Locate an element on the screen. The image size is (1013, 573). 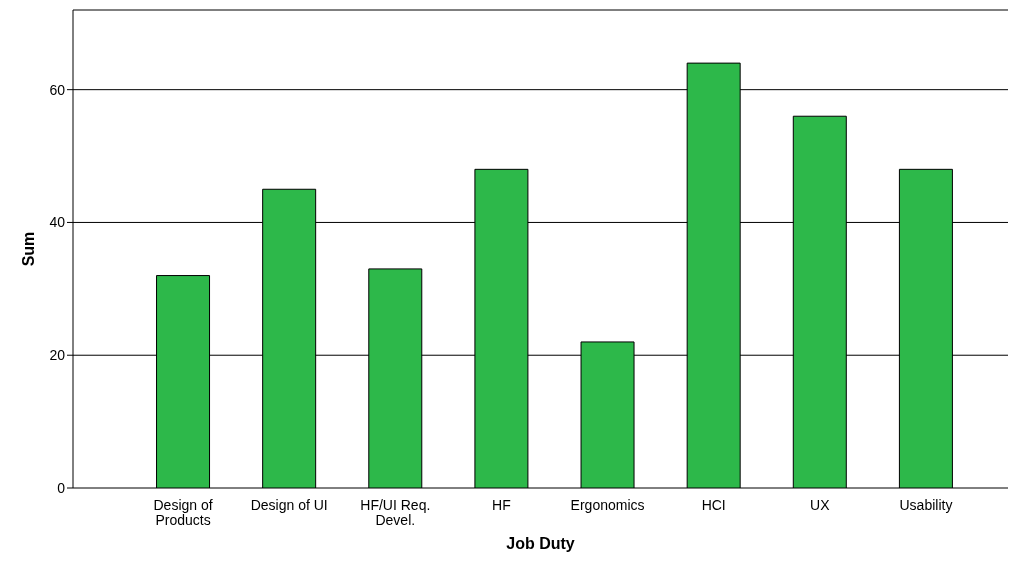
x-tick-label: Ergonomics is located at coordinates (607, 505).